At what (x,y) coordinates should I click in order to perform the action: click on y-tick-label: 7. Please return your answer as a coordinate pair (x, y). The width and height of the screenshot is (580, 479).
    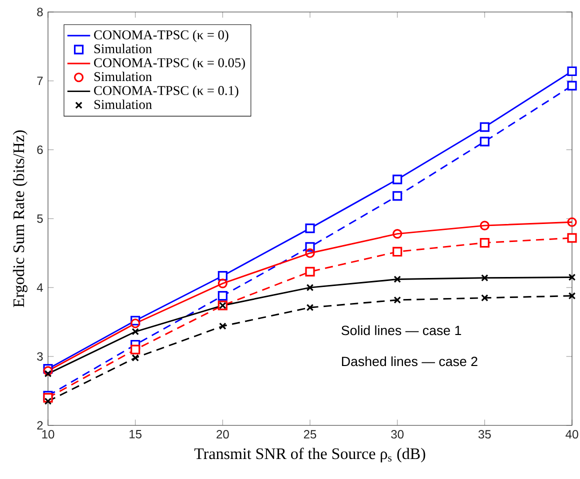
    Looking at the image, I should click on (40, 81).